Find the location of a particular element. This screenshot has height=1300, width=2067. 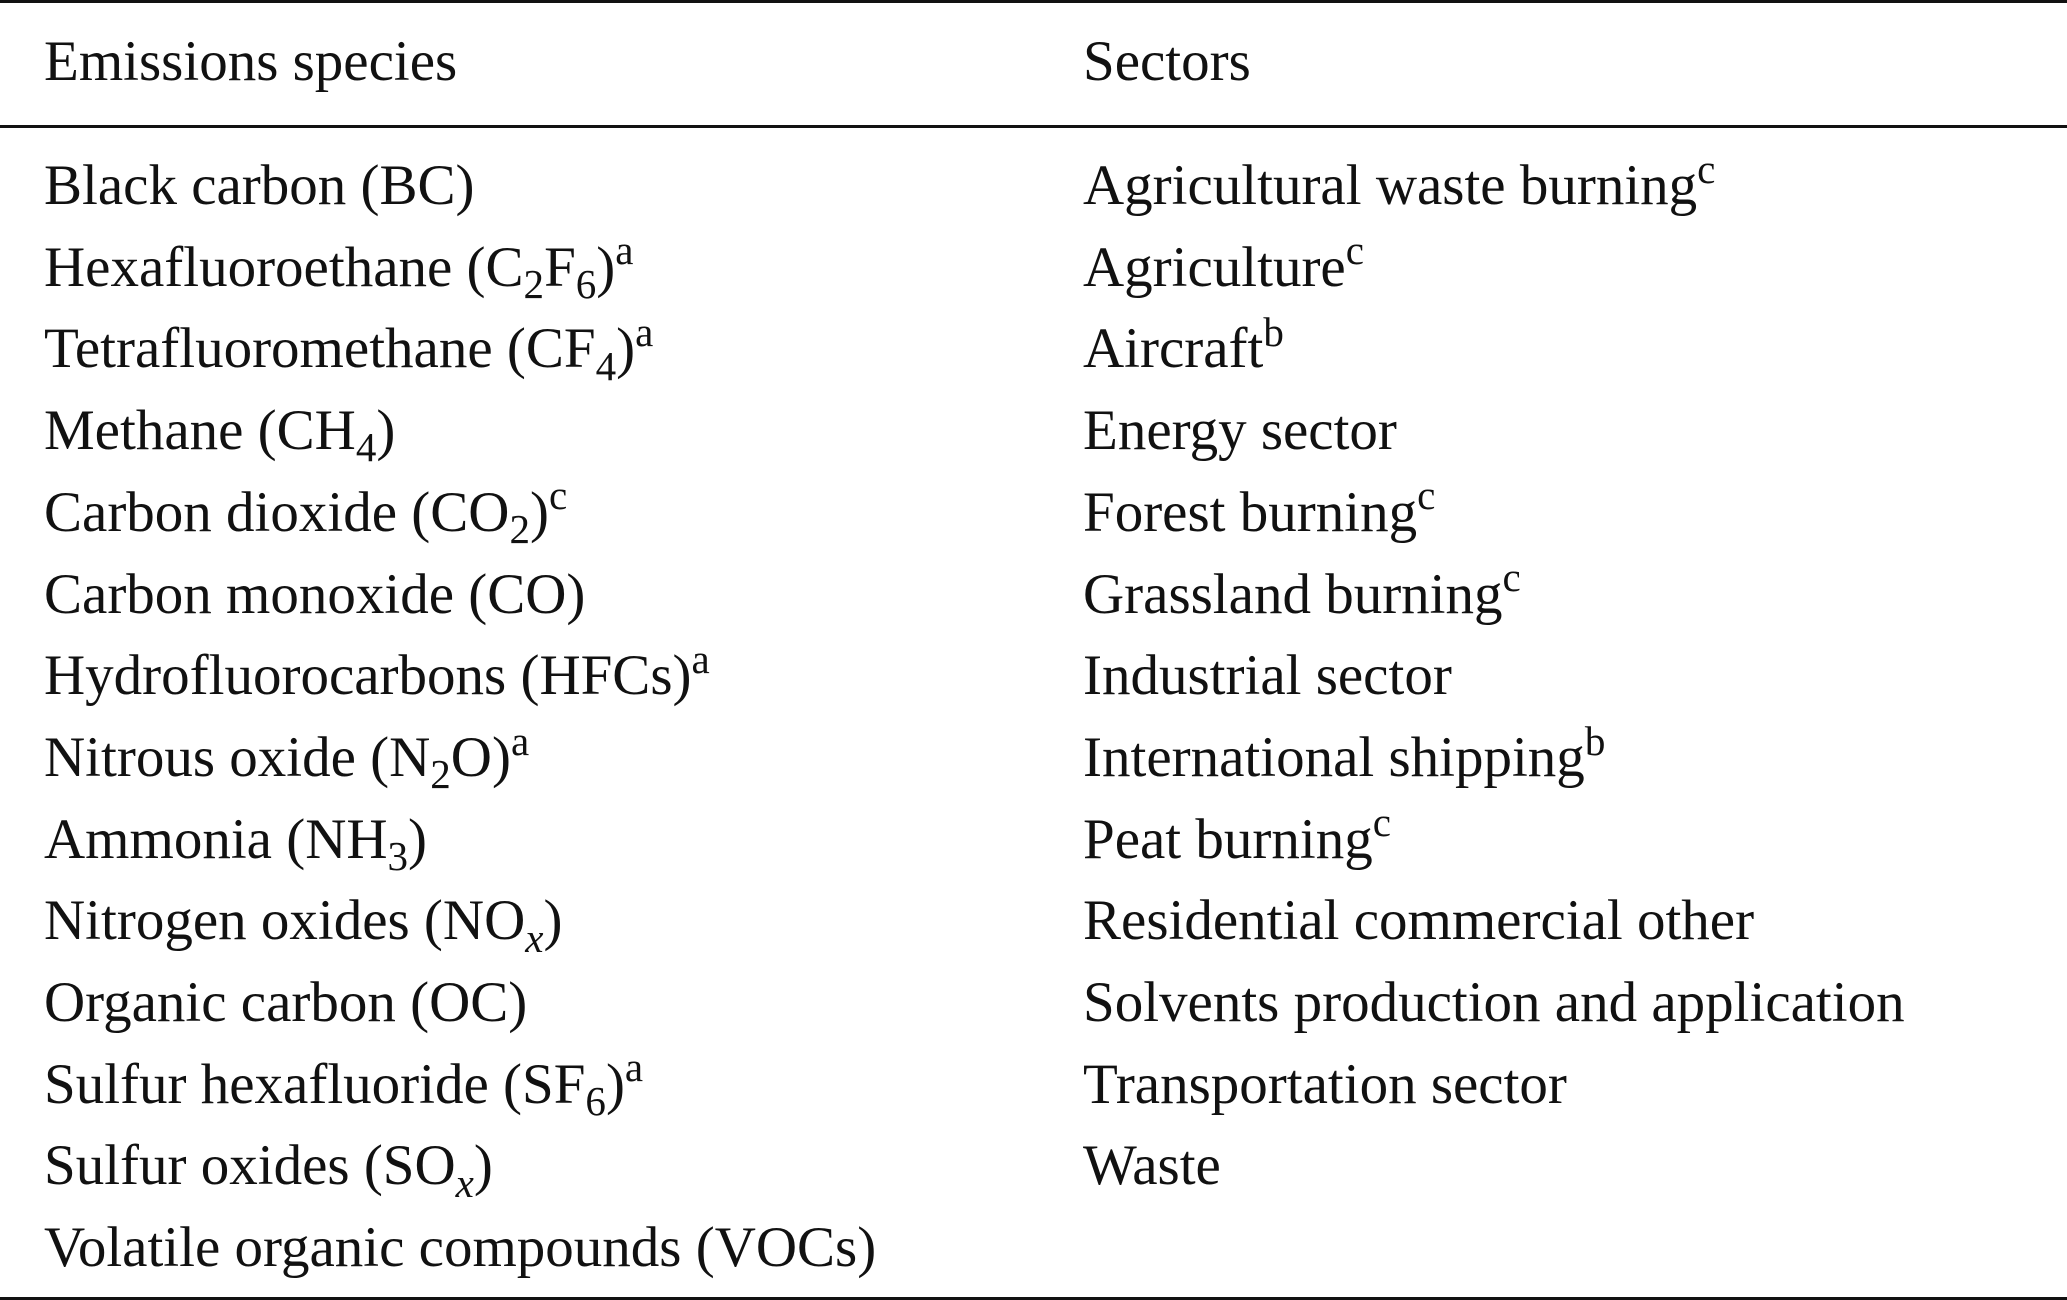

species-cell: Carbon monoxide (CO) is located at coordinates (314, 595).